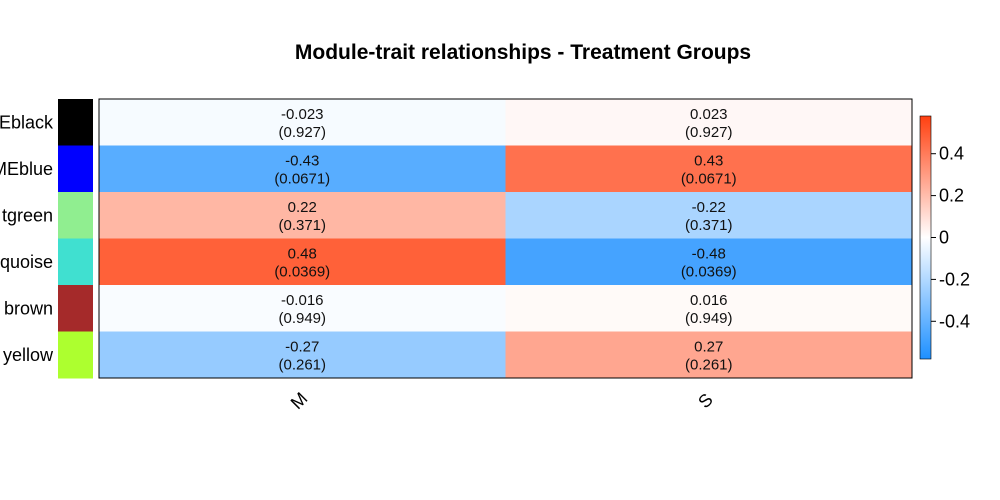 This screenshot has height=500, width=1000. I want to click on cell-correlation-label: 0.48, so click(302, 254).